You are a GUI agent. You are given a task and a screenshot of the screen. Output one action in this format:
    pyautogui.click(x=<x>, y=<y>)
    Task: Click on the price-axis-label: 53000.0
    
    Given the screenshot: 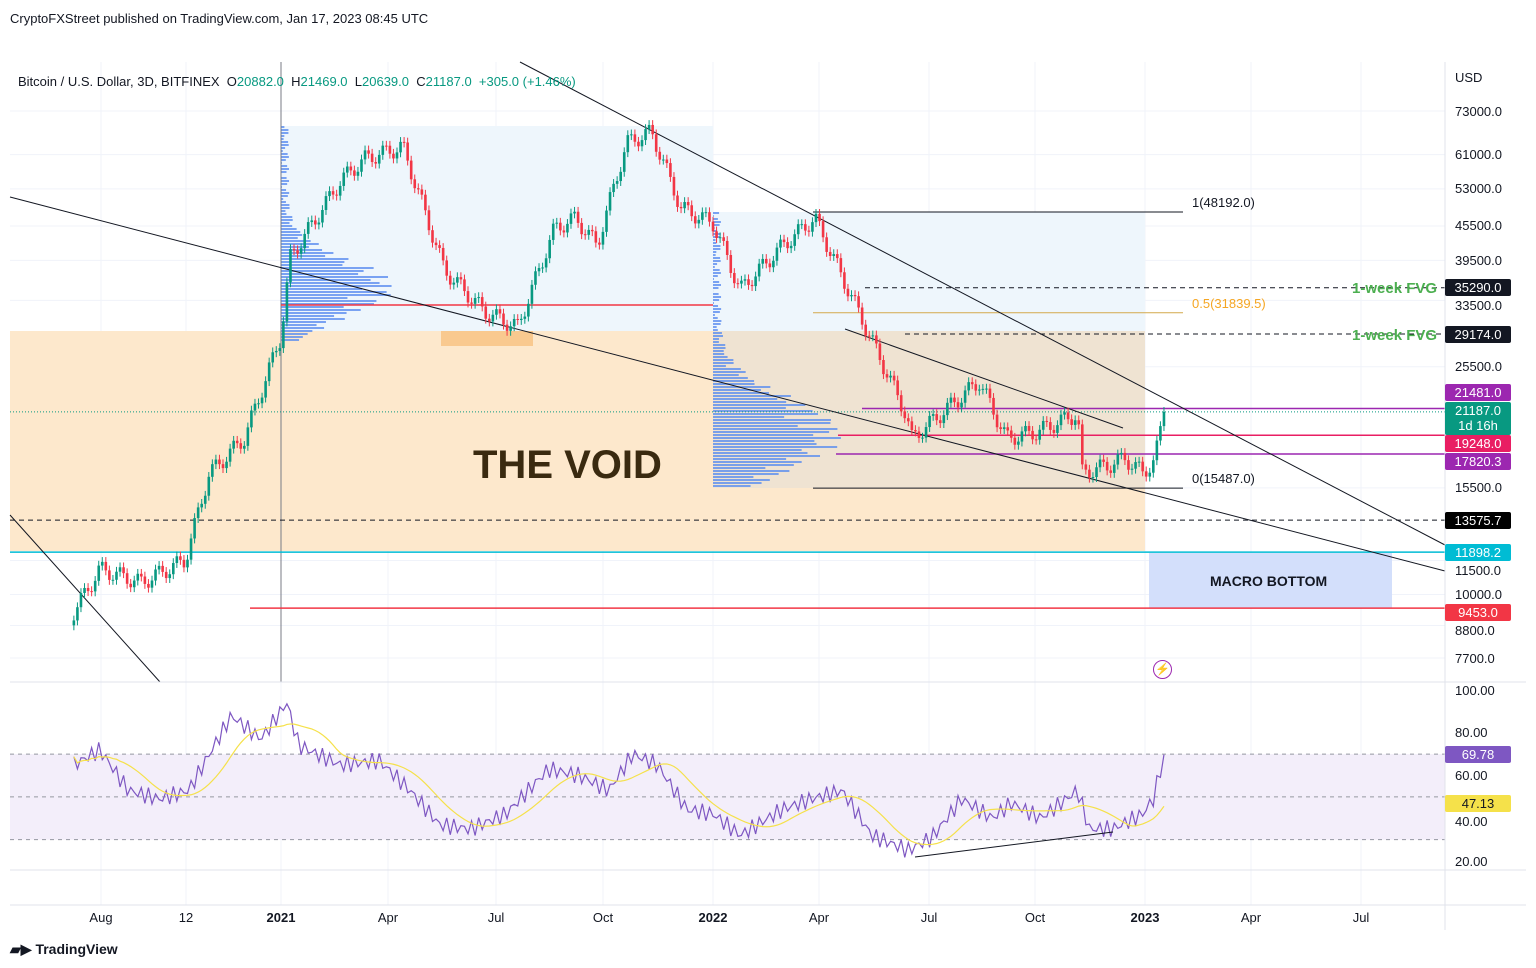 What is the action you would take?
    pyautogui.click(x=1478, y=189)
    